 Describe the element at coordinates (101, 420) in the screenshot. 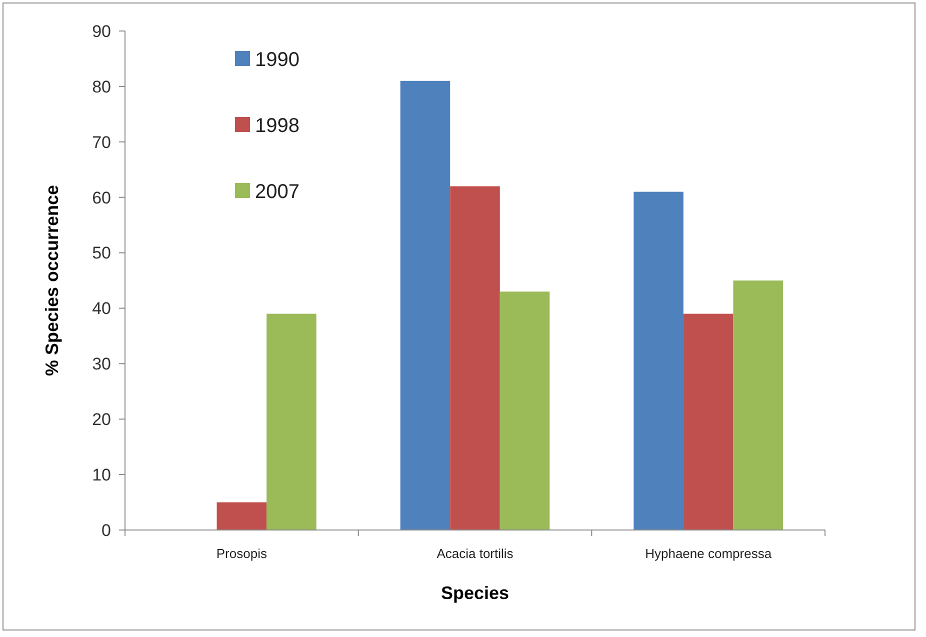

I see `y-tick-label: 20` at that location.